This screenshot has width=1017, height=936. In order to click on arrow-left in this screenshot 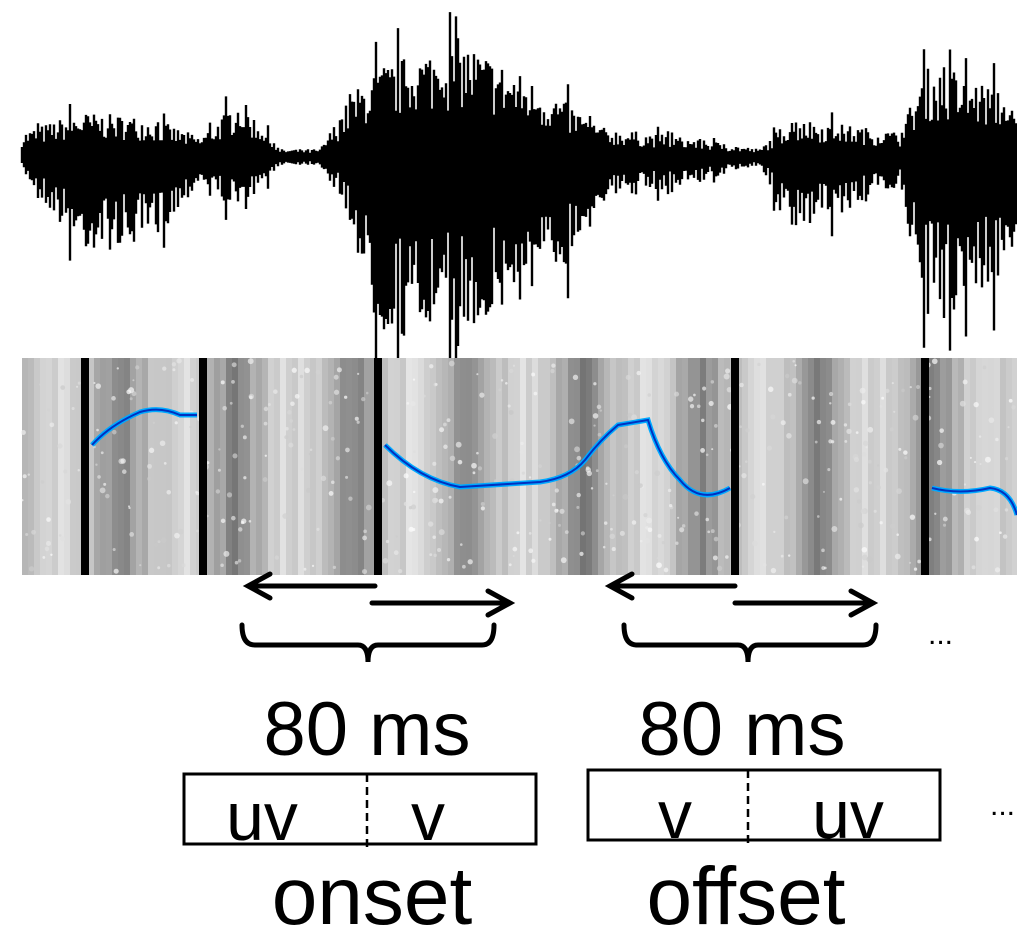, I will do `click(671, 586)`.